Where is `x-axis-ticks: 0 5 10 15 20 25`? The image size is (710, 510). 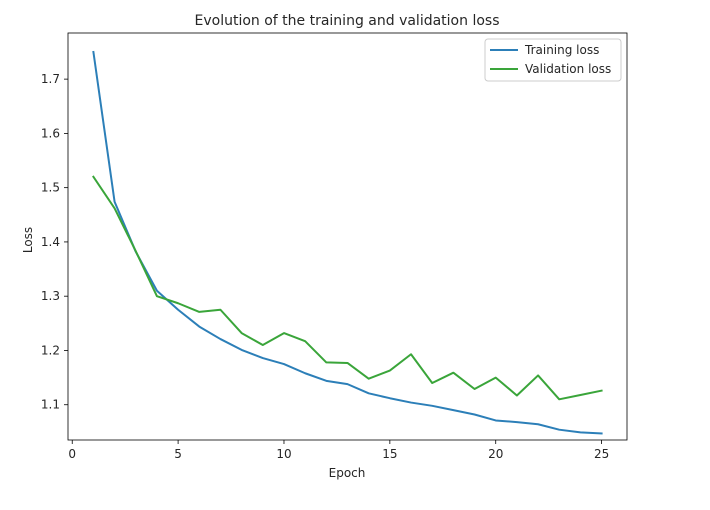 x-axis-ticks: 0 5 10 15 20 25 is located at coordinates (338, 450).